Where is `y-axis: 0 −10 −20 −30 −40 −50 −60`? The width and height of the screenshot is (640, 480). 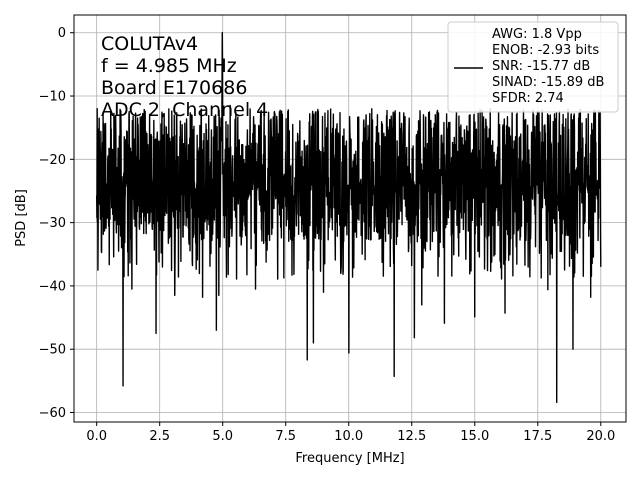 y-axis: 0 −10 −20 −30 −40 −50 −60 is located at coordinates (56, 223).